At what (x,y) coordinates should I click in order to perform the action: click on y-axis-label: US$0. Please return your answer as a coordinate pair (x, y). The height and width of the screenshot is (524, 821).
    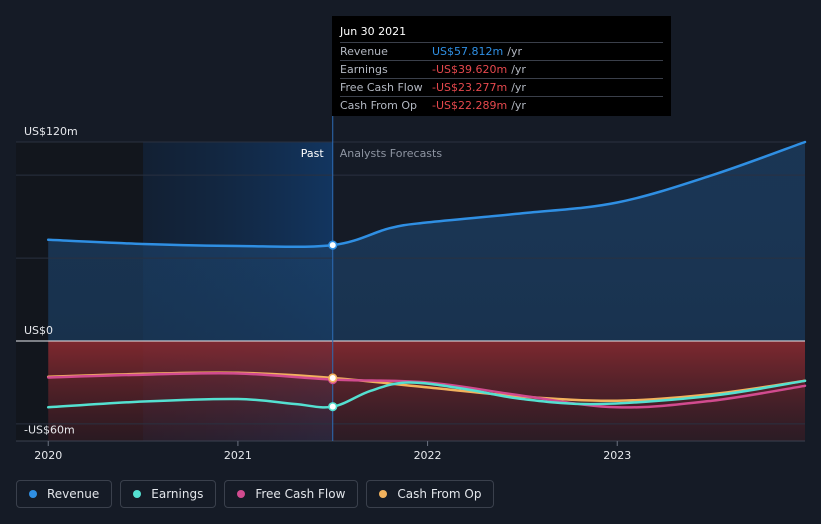
    Looking at the image, I should click on (38, 330).